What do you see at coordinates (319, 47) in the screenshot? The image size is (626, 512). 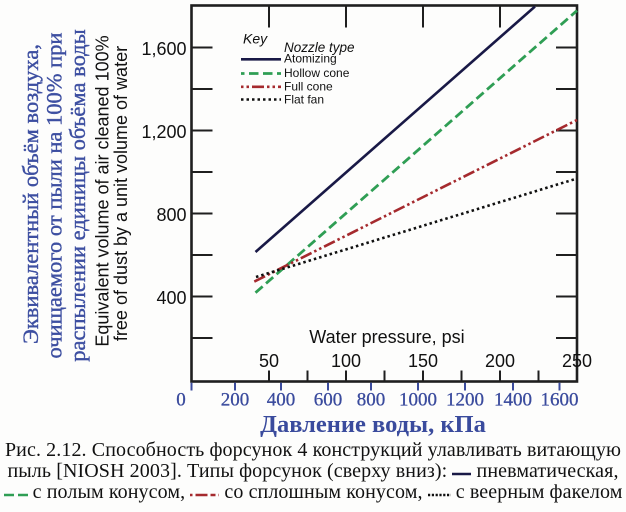 I see `svg-text: Nozzle type` at bounding box center [319, 47].